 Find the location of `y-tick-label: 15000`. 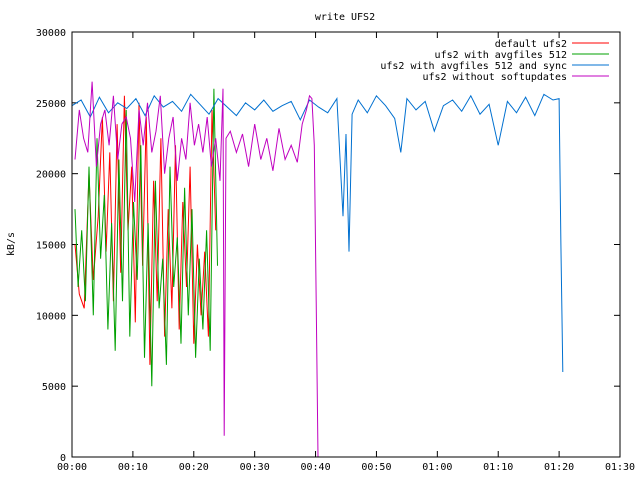

y-tick-label: 15000 is located at coordinates (51, 246).